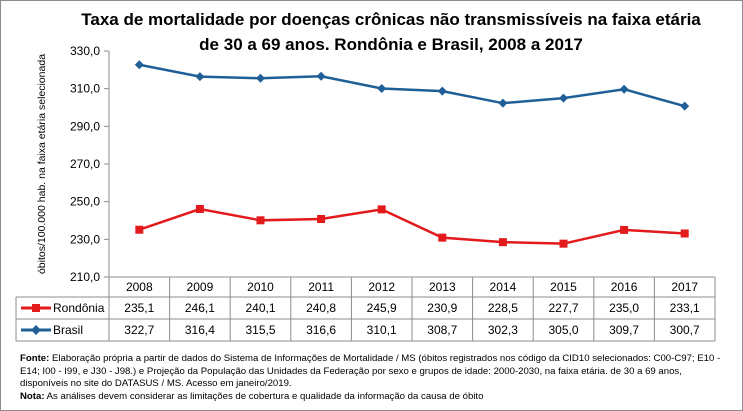 Image resolution: width=743 pixels, height=411 pixels. Describe the element at coordinates (563, 308) in the screenshot. I see `table-cell: 227,7` at that location.